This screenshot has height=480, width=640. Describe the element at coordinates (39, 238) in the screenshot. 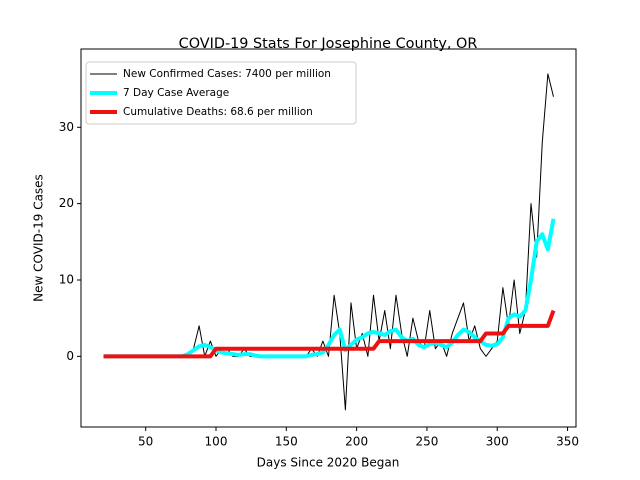

I see `y-axis-label: New COVID-19 Cases` at that location.